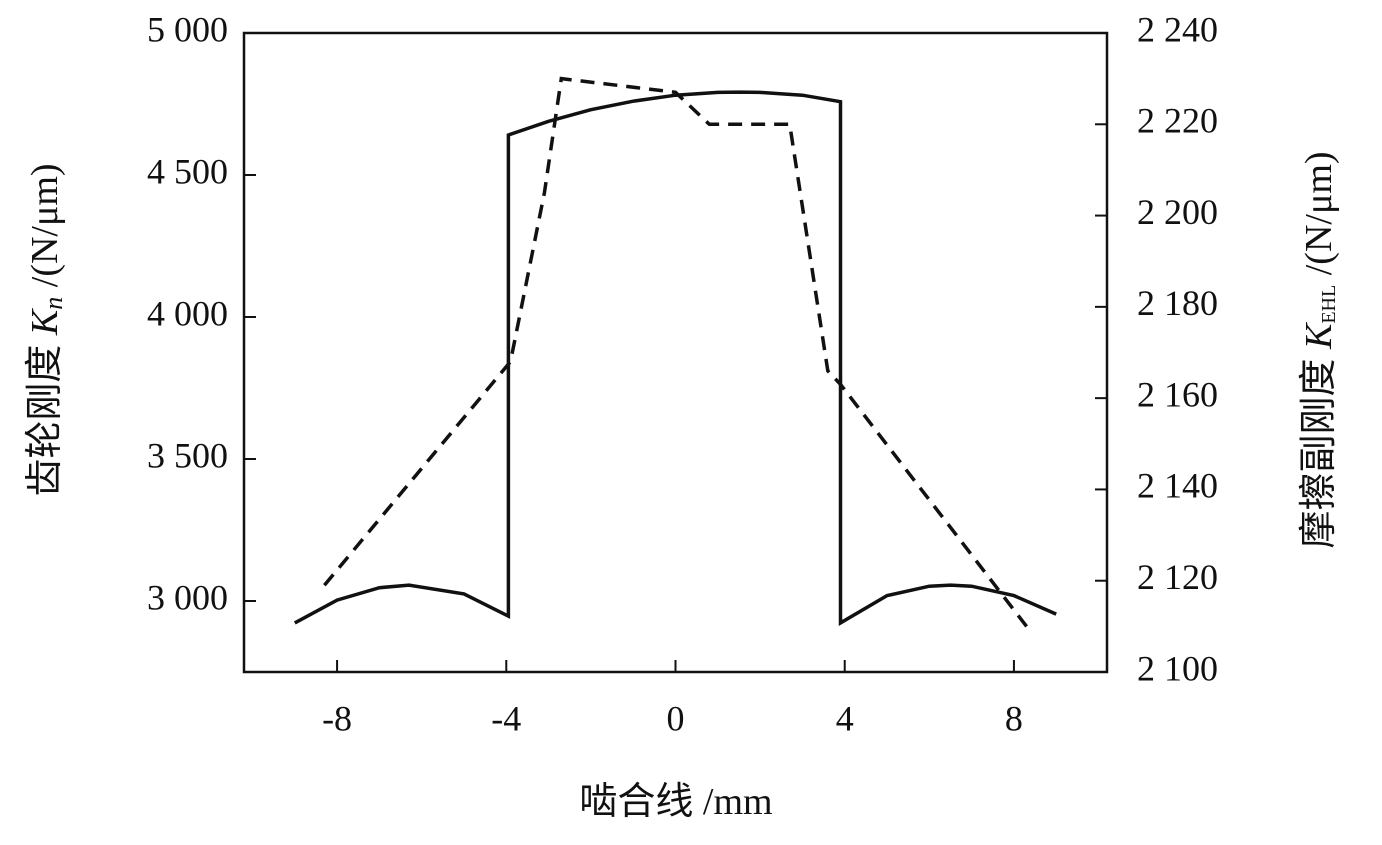  I want to click on y2-tick-label: 2 220, so click(1177, 121).